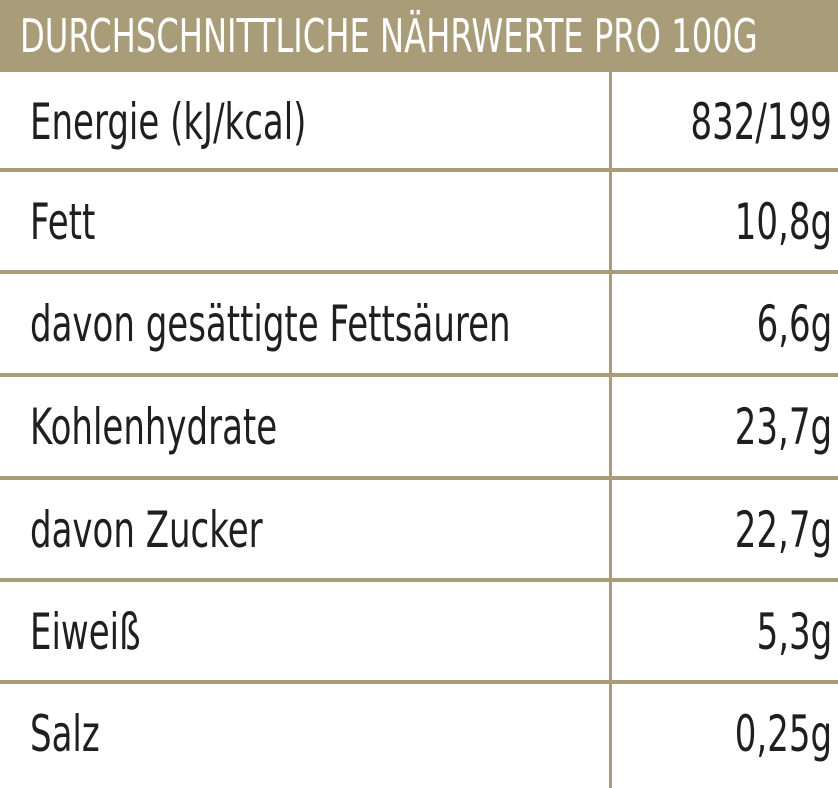 The width and height of the screenshot is (838, 788). What do you see at coordinates (761, 122) in the screenshot?
I see `row-value-energy: 832/199` at bounding box center [761, 122].